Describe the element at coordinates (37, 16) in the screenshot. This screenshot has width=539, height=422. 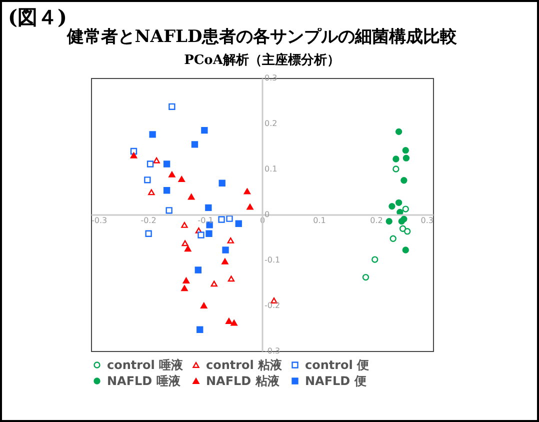
I see `text: (図４)` at that location.